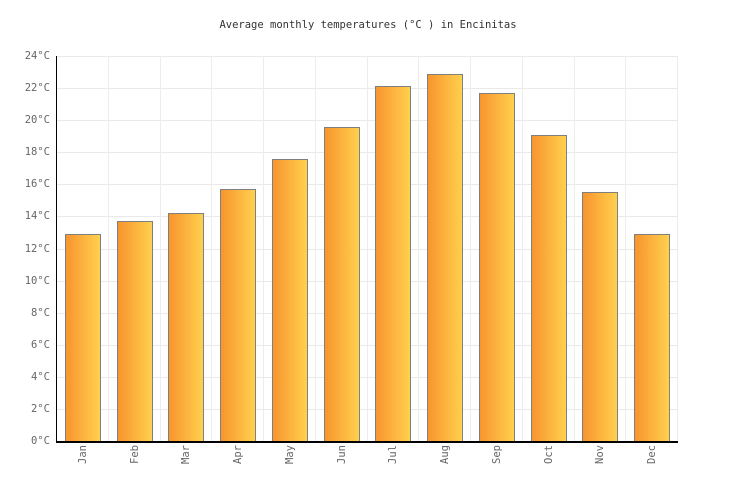  Describe the element at coordinates (548, 287) in the screenshot. I see `bar-oct` at that location.